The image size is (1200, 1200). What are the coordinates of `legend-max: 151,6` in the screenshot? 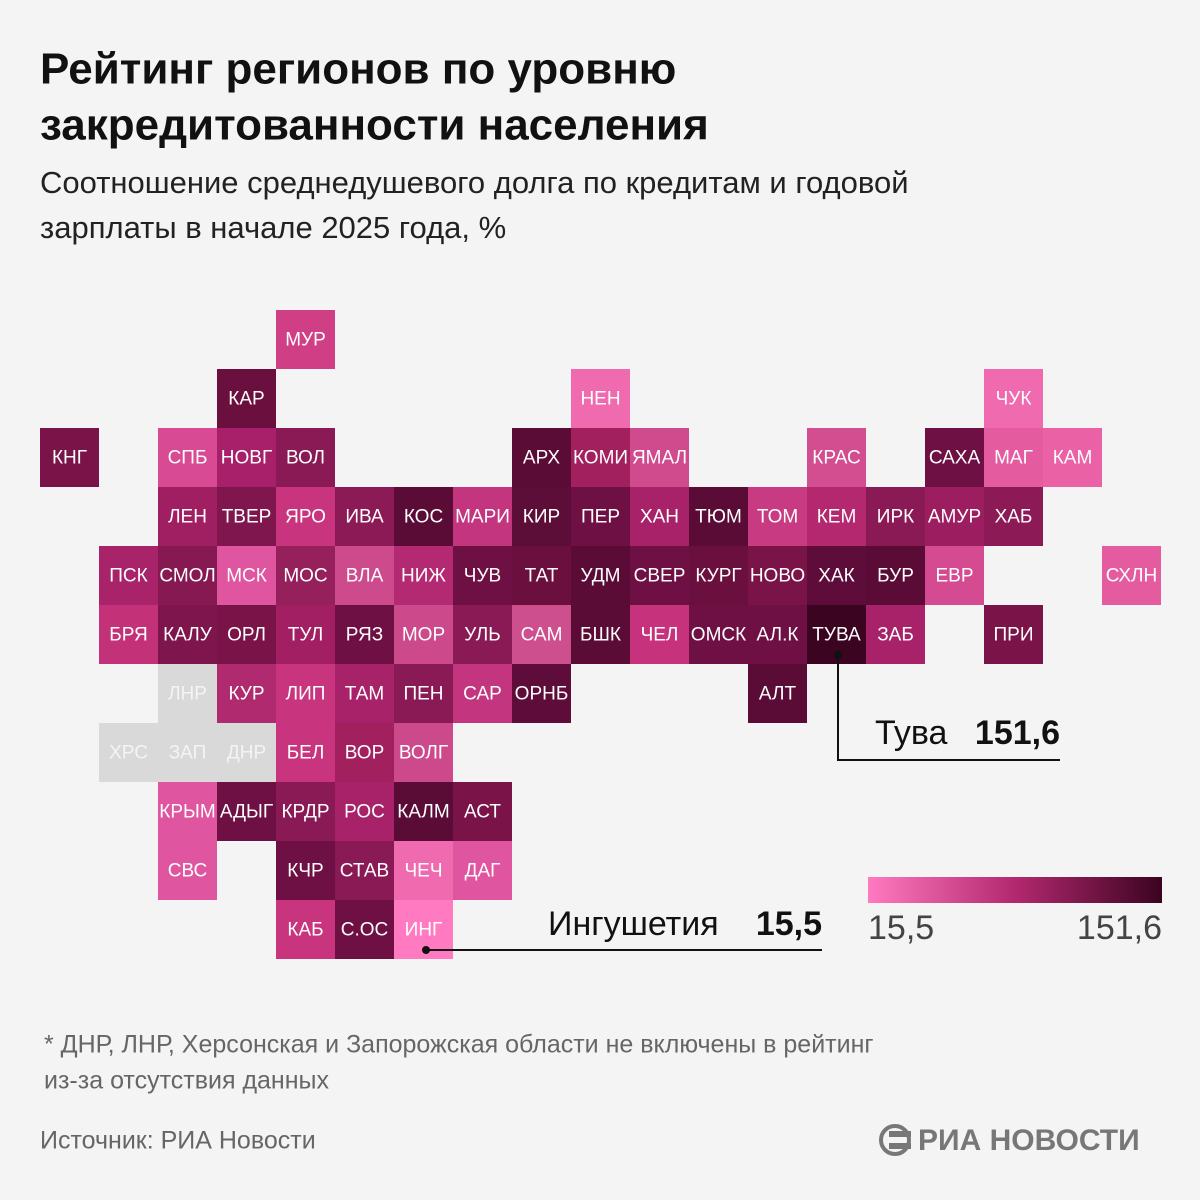 It's located at (1119, 928).